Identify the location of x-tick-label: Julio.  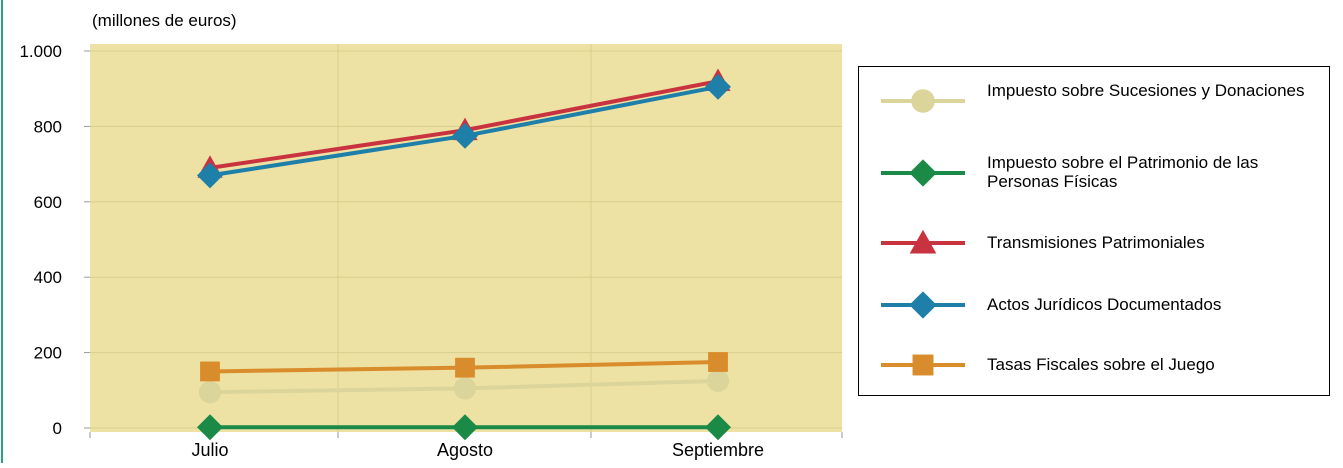
(209, 450).